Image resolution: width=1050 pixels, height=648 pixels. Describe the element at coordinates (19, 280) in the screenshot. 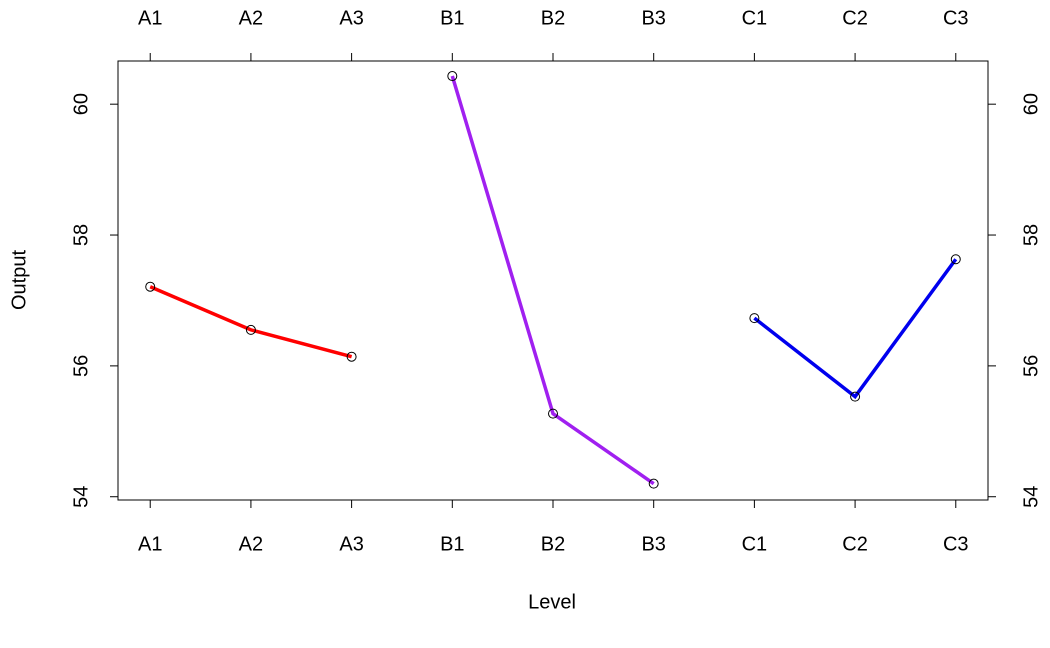

I see `y-axis-label: Output` at that location.